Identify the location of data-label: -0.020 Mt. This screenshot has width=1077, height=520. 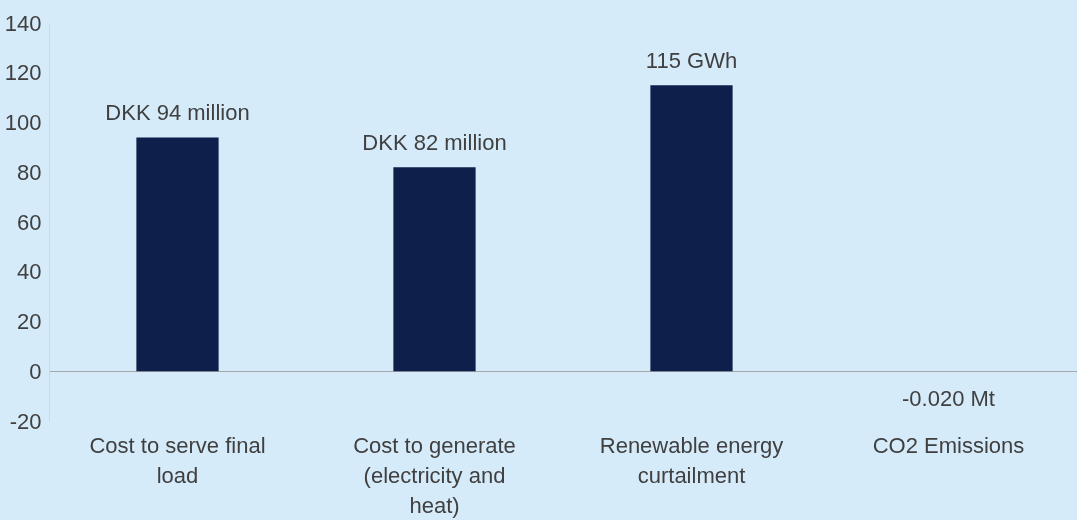
(948, 399).